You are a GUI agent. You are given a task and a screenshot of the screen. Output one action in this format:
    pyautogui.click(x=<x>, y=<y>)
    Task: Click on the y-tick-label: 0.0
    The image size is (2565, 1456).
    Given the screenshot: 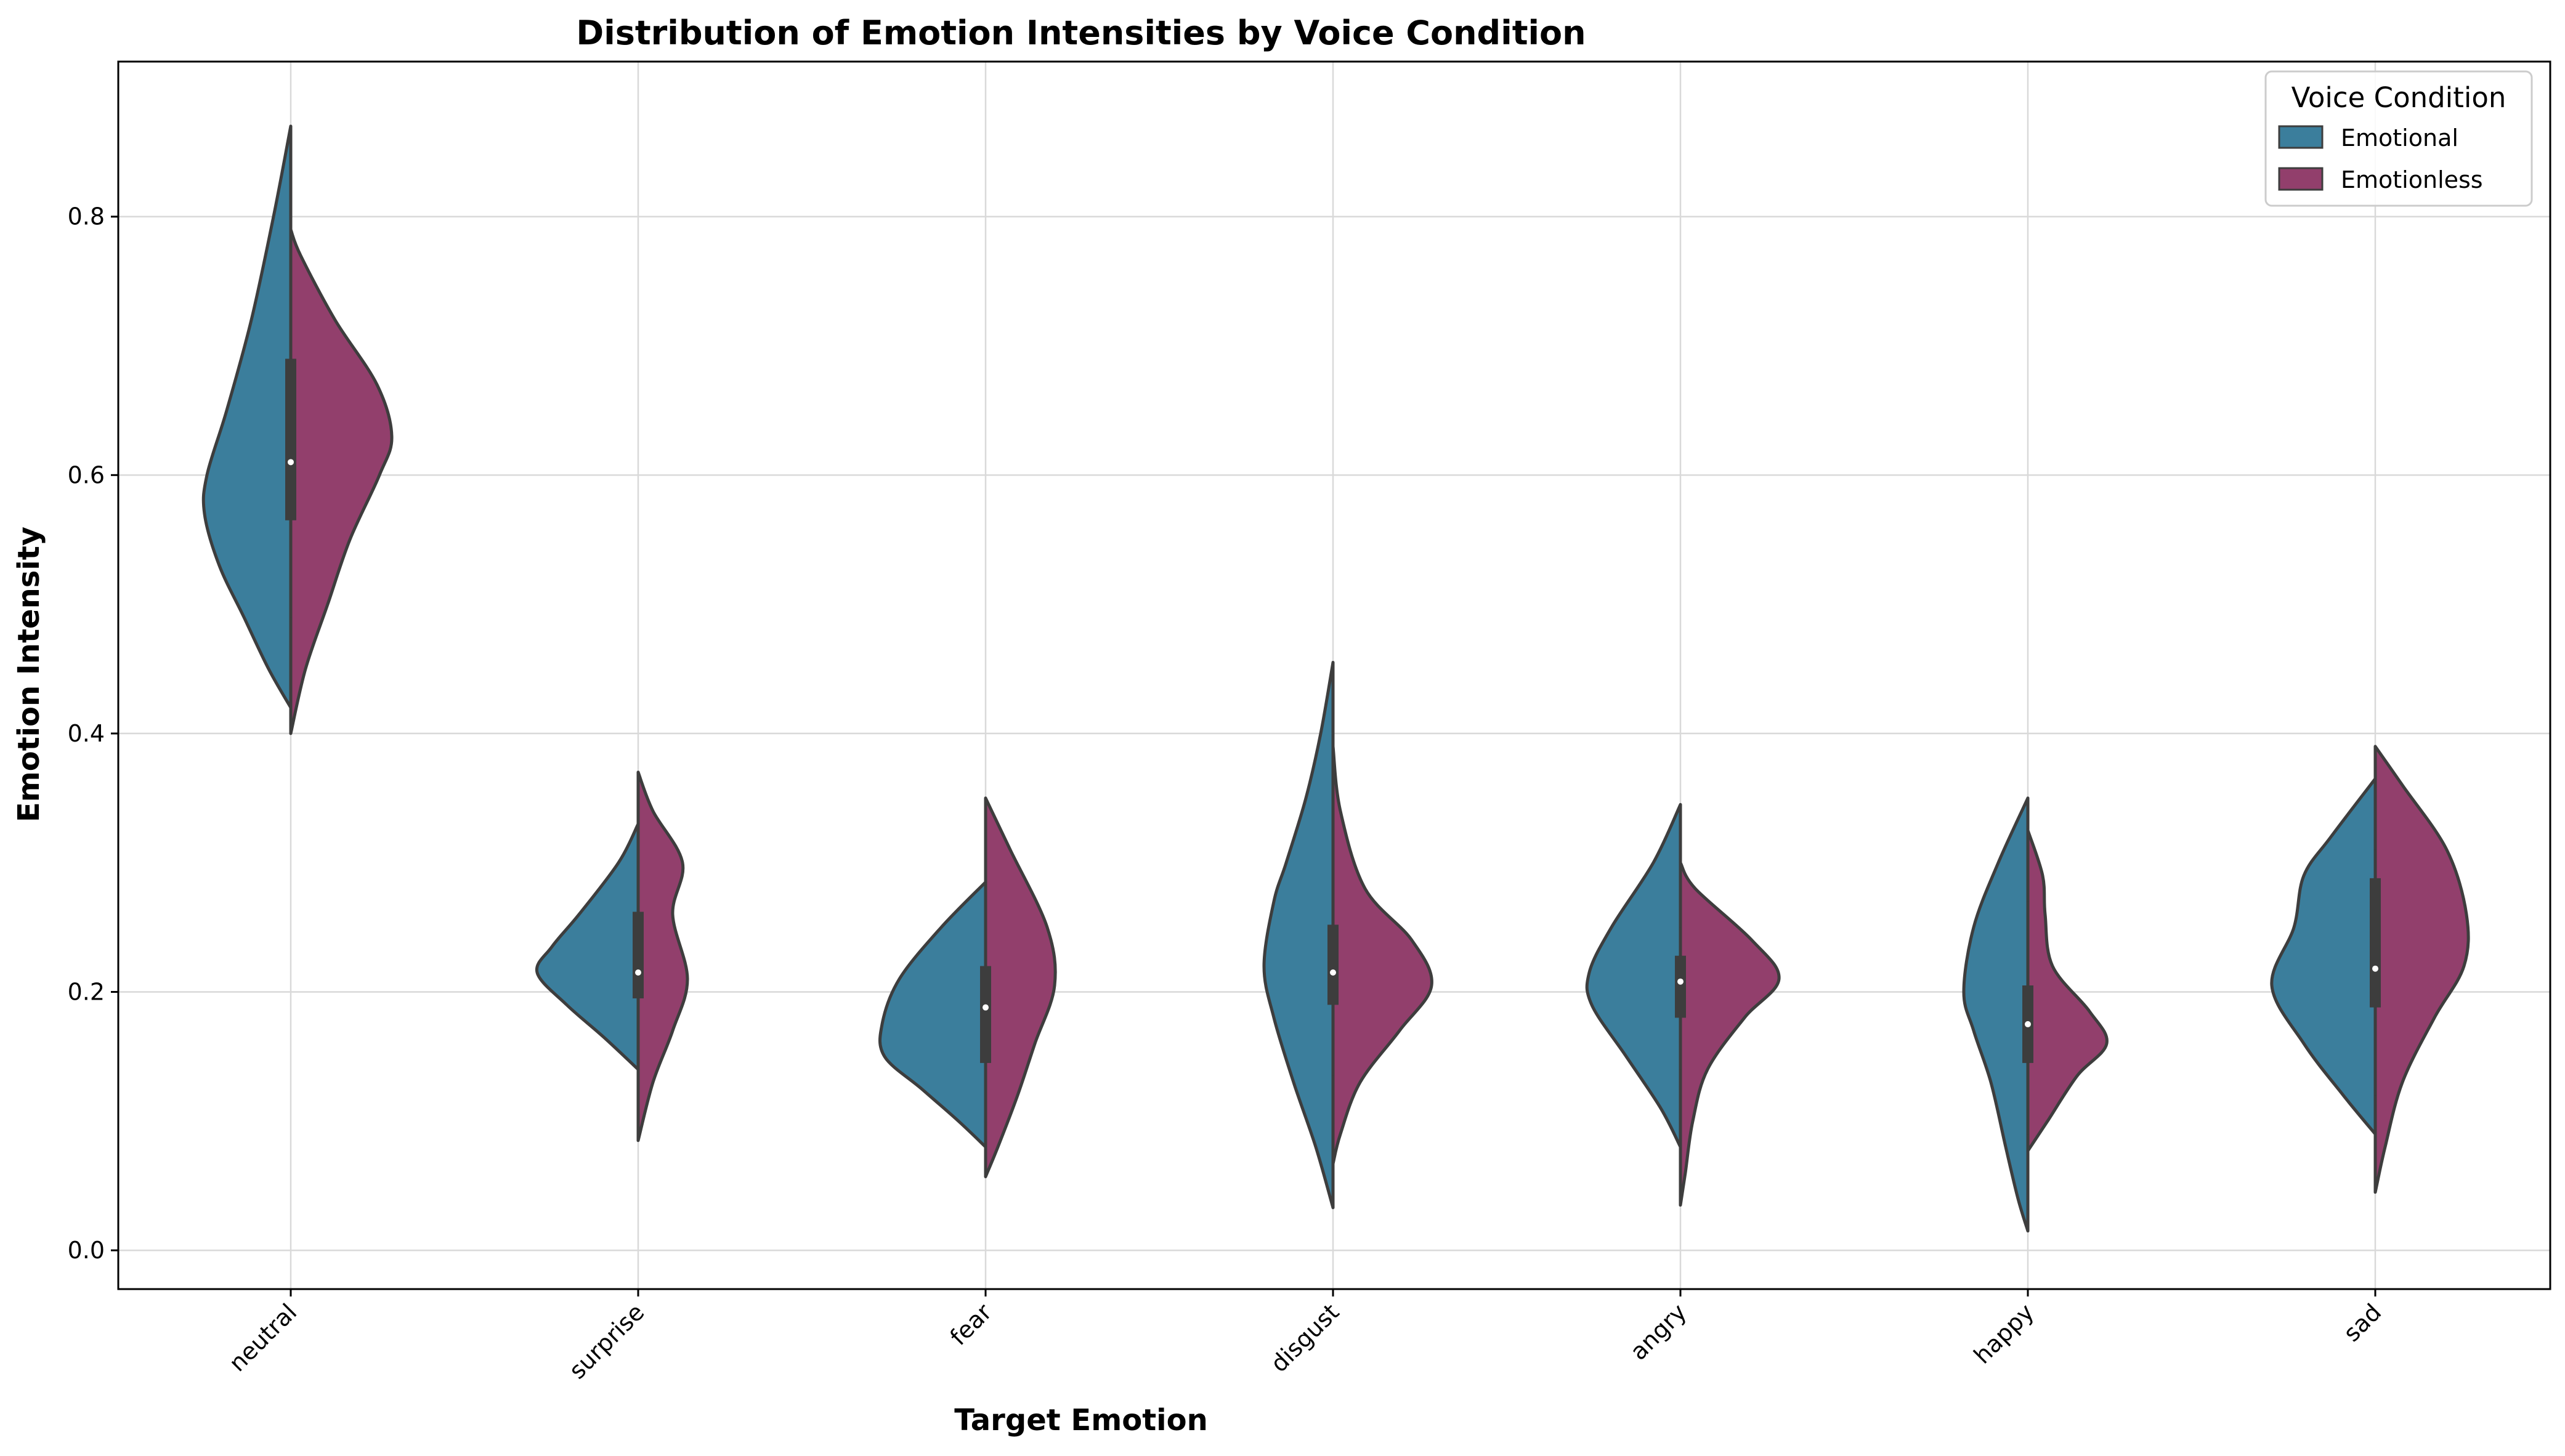 What is the action you would take?
    pyautogui.click(x=86, y=1250)
    